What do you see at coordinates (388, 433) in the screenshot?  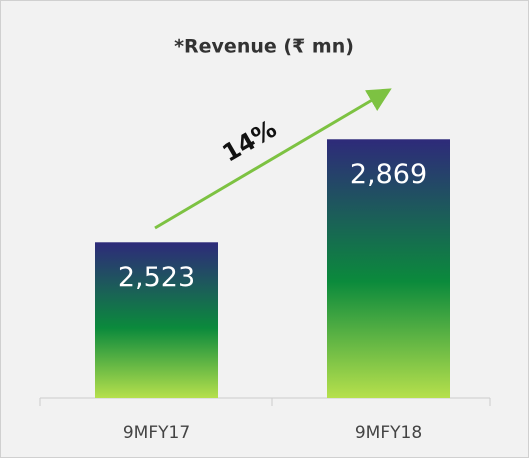 I see `x-tick-label: 9MFY18` at bounding box center [388, 433].